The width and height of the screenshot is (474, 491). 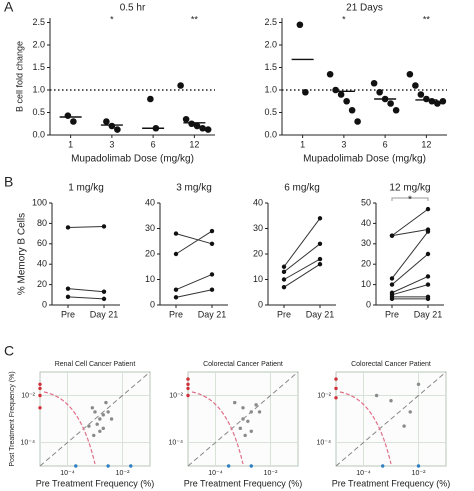 I want to click on y-tick-label: 20, so click(x=150, y=253).